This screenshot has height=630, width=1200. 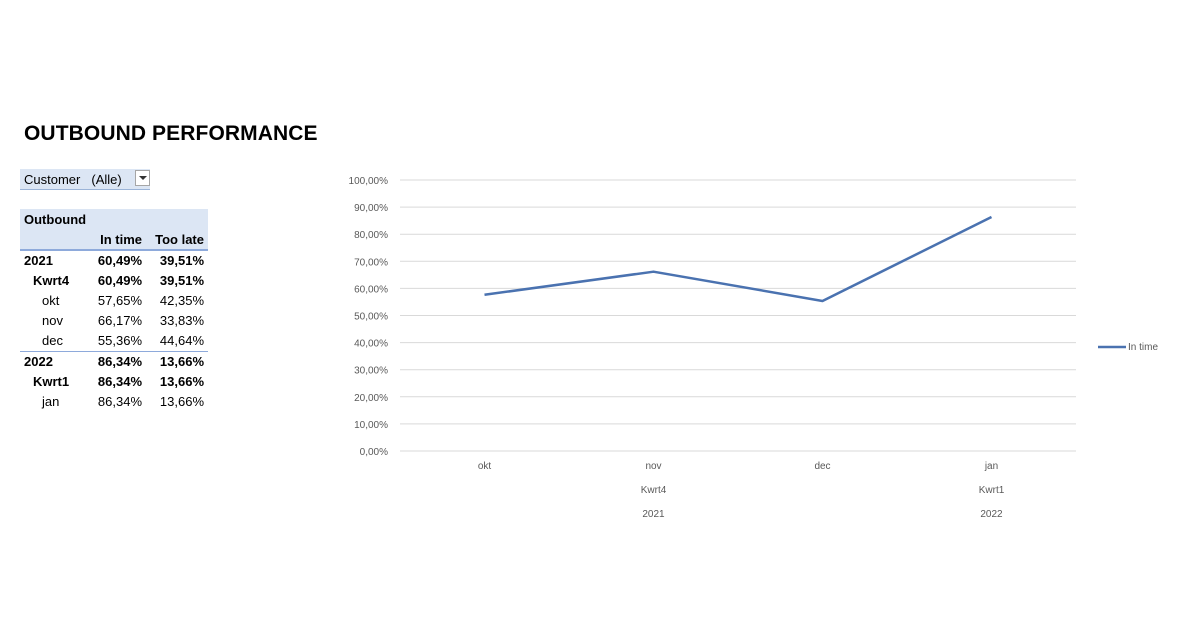 I want to click on y-tick-label: 30,00%, so click(x=371, y=371).